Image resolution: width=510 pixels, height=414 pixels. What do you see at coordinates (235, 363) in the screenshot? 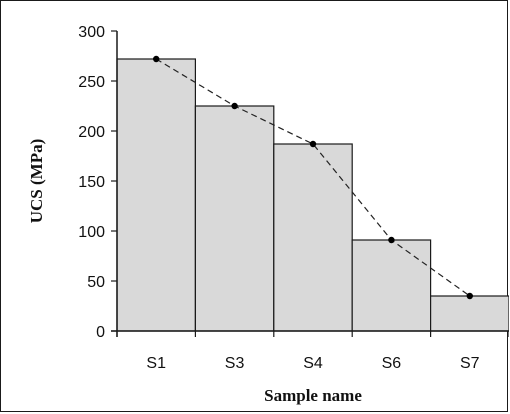
I see `x-tick-label: S3` at bounding box center [235, 363].